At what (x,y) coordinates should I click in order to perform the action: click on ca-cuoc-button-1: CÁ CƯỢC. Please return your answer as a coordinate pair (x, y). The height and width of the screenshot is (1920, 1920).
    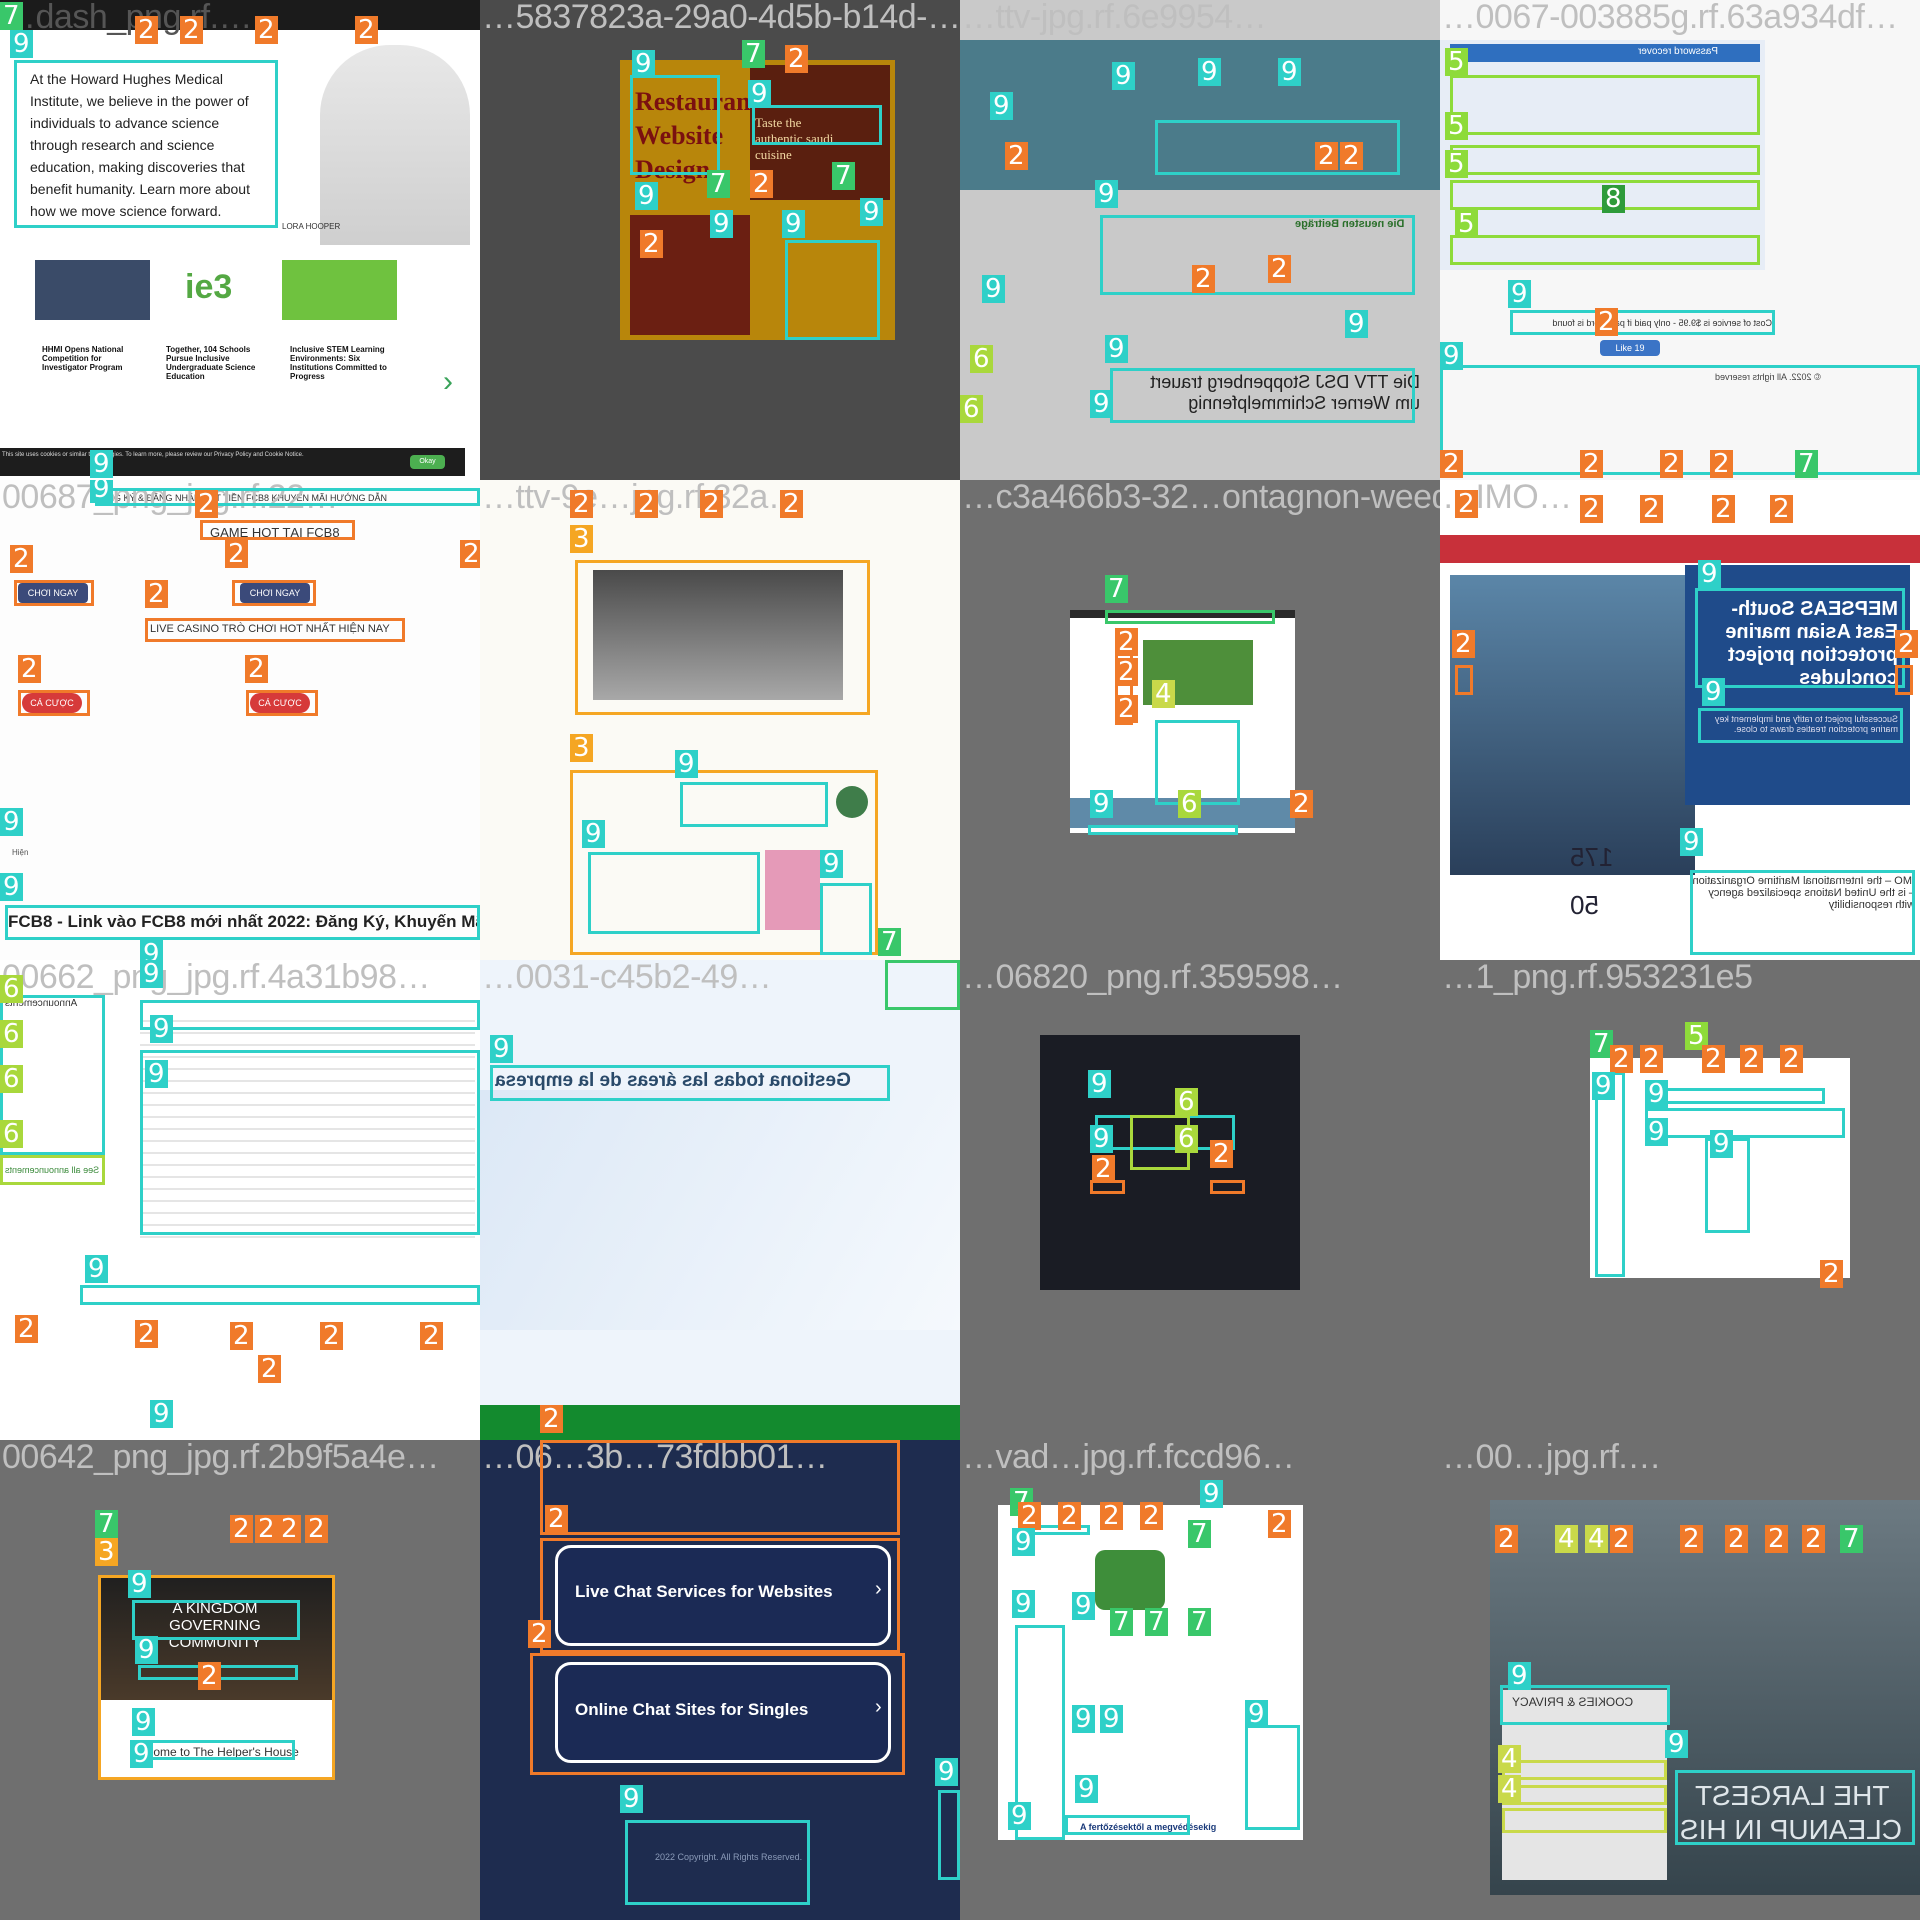
    Looking at the image, I should click on (52, 703).